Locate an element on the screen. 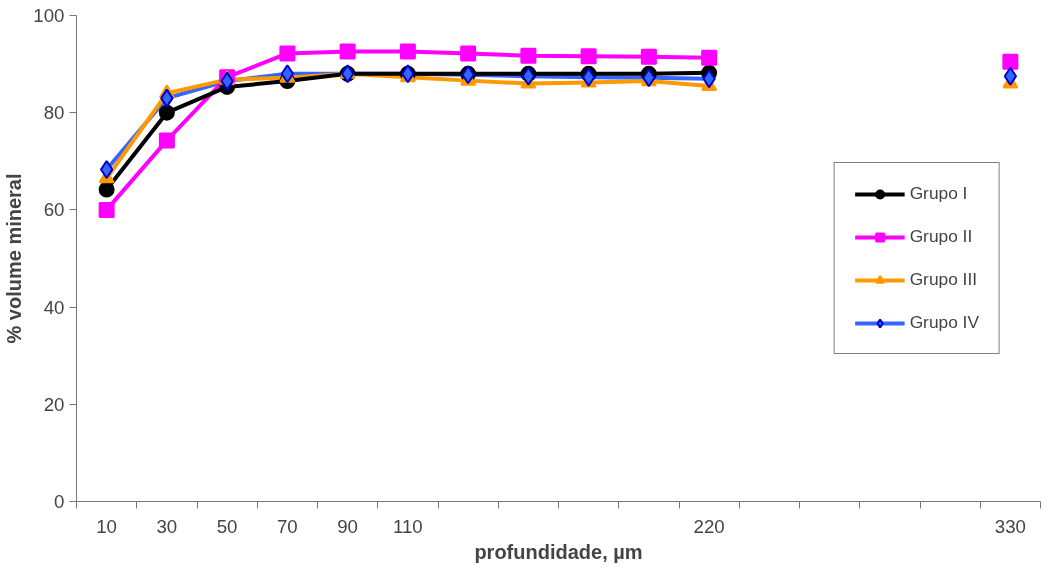 This screenshot has width=1053, height=568. legend-label: Grupo IV is located at coordinates (944, 322).